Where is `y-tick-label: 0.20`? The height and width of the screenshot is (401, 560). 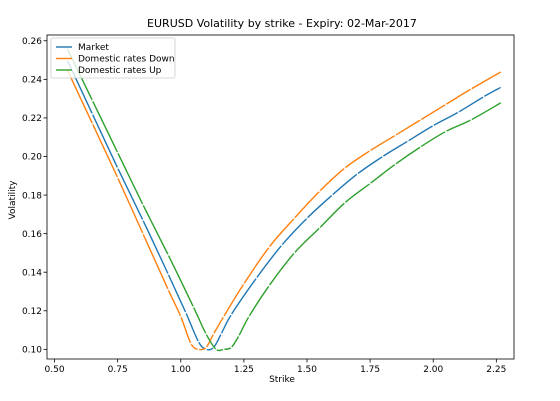 y-tick-label: 0.20 is located at coordinates (32, 158).